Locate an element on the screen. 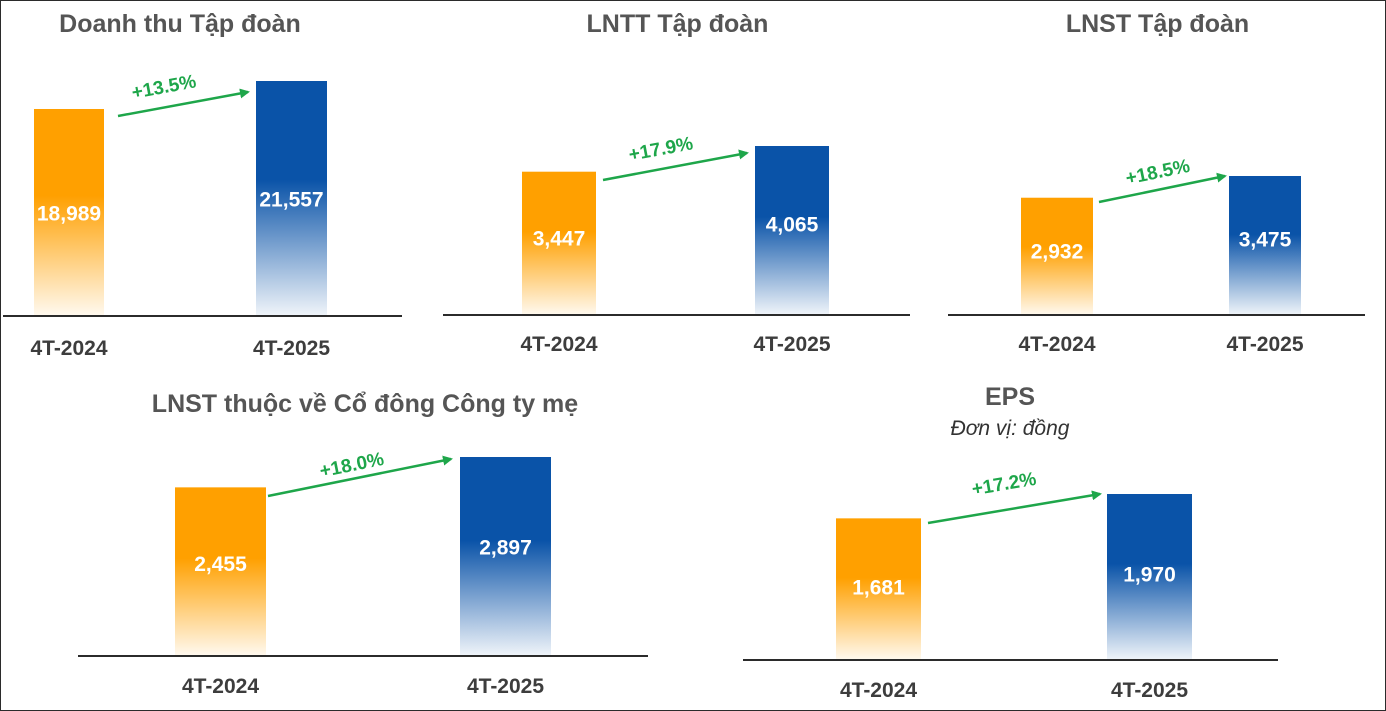 This screenshot has height=711, width=1386. chart-svg-profit-before-tax: 3,447 4T-2024 4,065 4T-2025 +17.9% is located at coordinates (676, 244).